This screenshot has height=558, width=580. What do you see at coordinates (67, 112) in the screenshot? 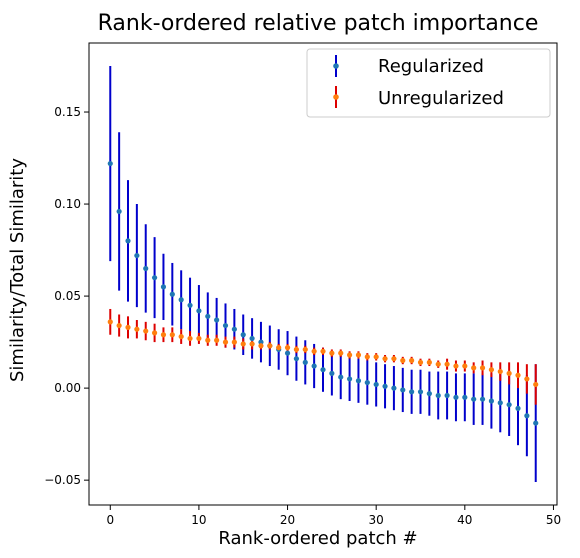
I see `y-tick-label: 0.15` at bounding box center [67, 112].